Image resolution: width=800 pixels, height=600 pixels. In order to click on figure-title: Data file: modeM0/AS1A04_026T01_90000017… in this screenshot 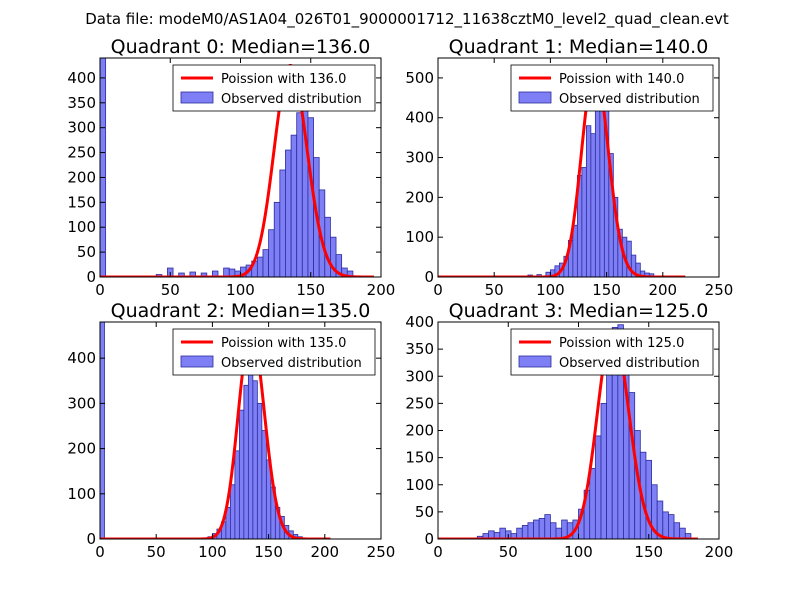, I will do `click(407, 19)`.